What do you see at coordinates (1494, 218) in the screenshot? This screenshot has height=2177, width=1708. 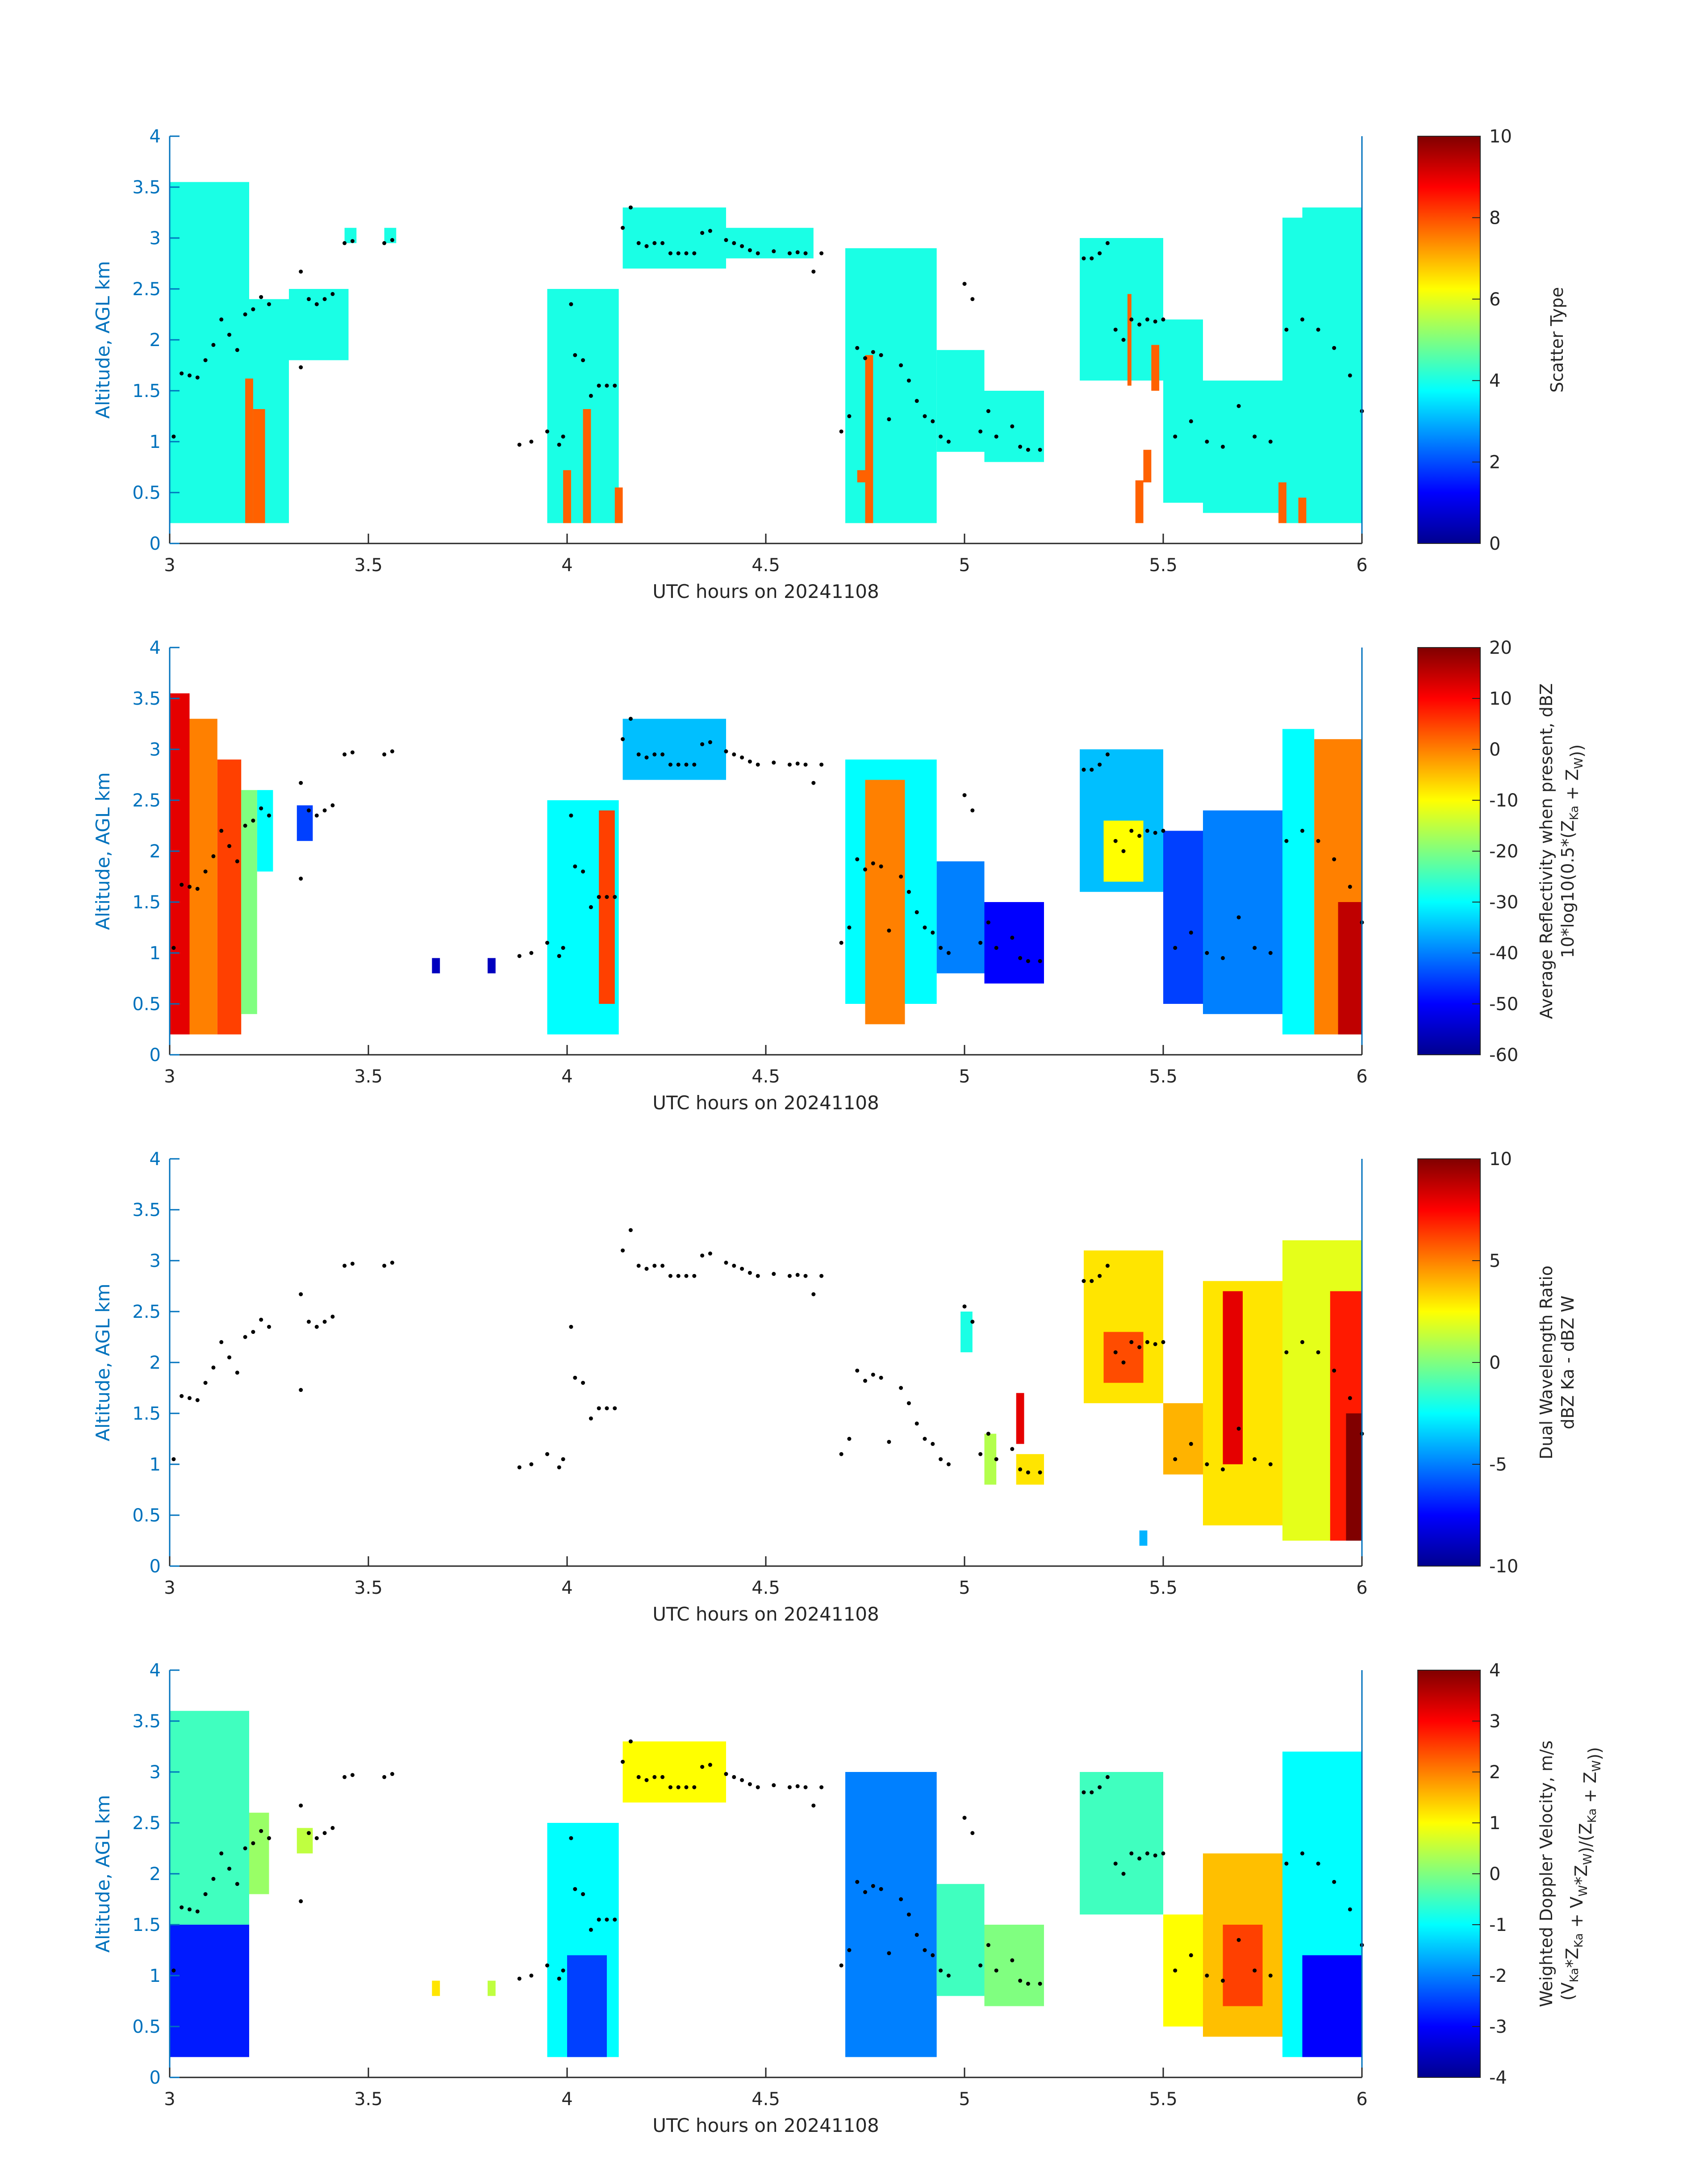 I see `colorbar-tick-label: 8` at bounding box center [1494, 218].